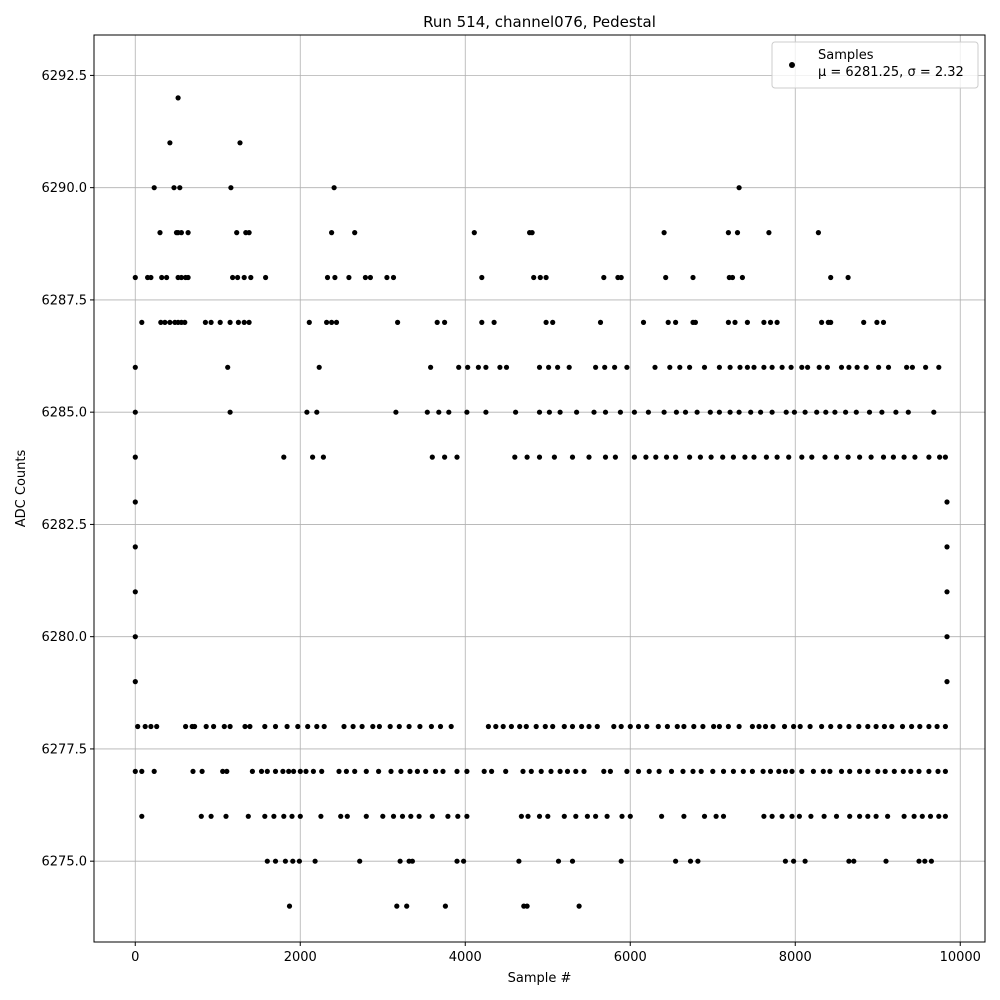 Image resolution: width=1000 pixels, height=1000 pixels. Describe the element at coordinates (65, 413) in the screenshot. I see `y-tick-label: 6285.0` at that location.